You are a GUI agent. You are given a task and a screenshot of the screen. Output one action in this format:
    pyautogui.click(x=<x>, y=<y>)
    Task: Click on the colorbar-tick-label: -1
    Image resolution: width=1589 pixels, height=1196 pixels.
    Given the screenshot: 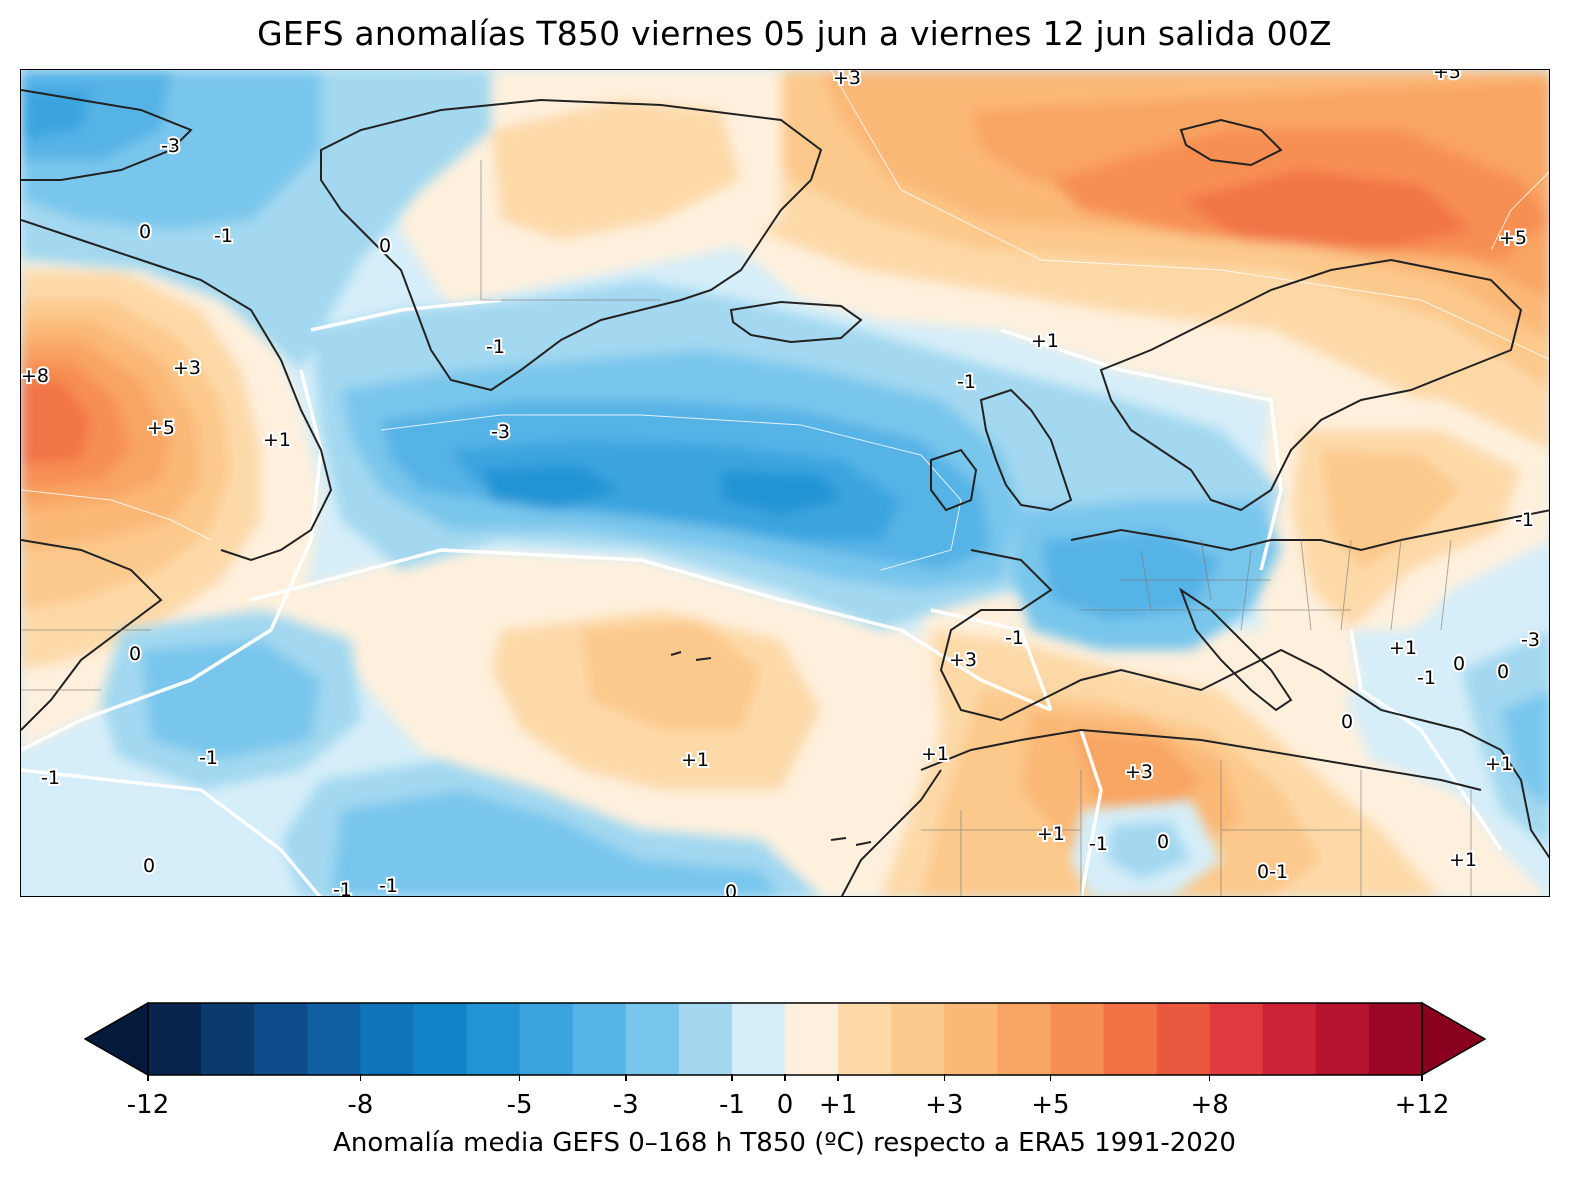 What is the action you would take?
    pyautogui.click(x=731, y=1105)
    